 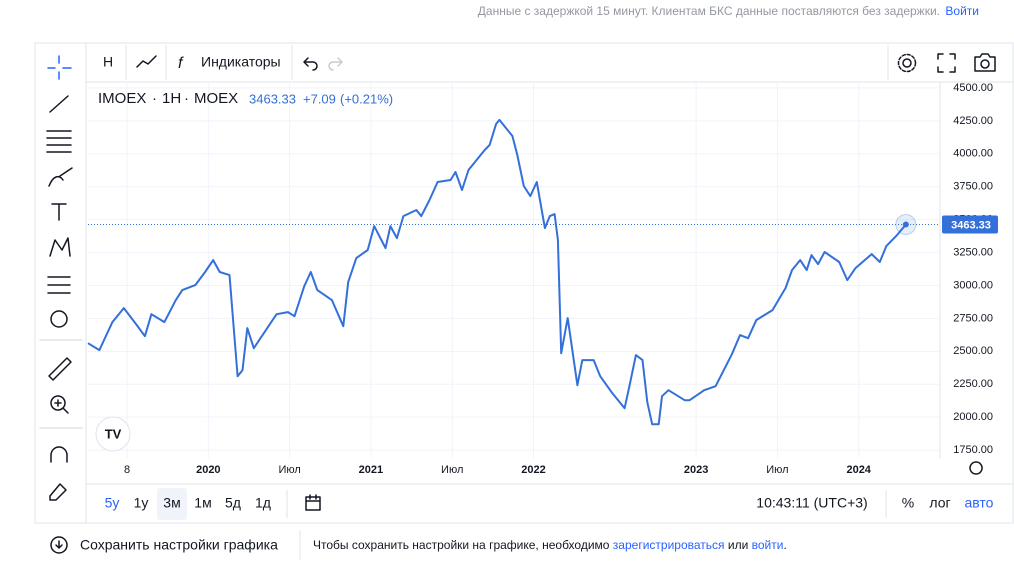 I want to click on range-button: 1y, so click(x=141, y=503).